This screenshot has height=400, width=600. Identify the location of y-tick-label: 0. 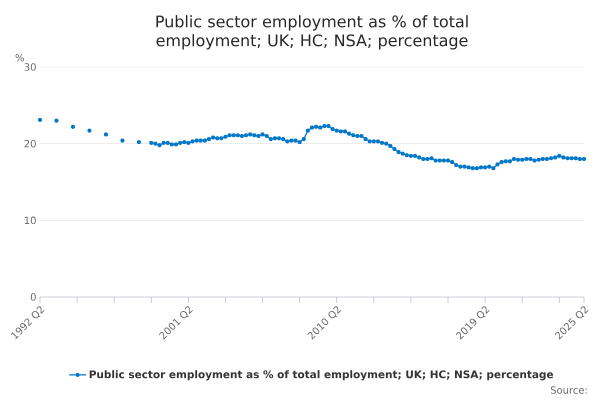
(33, 297).